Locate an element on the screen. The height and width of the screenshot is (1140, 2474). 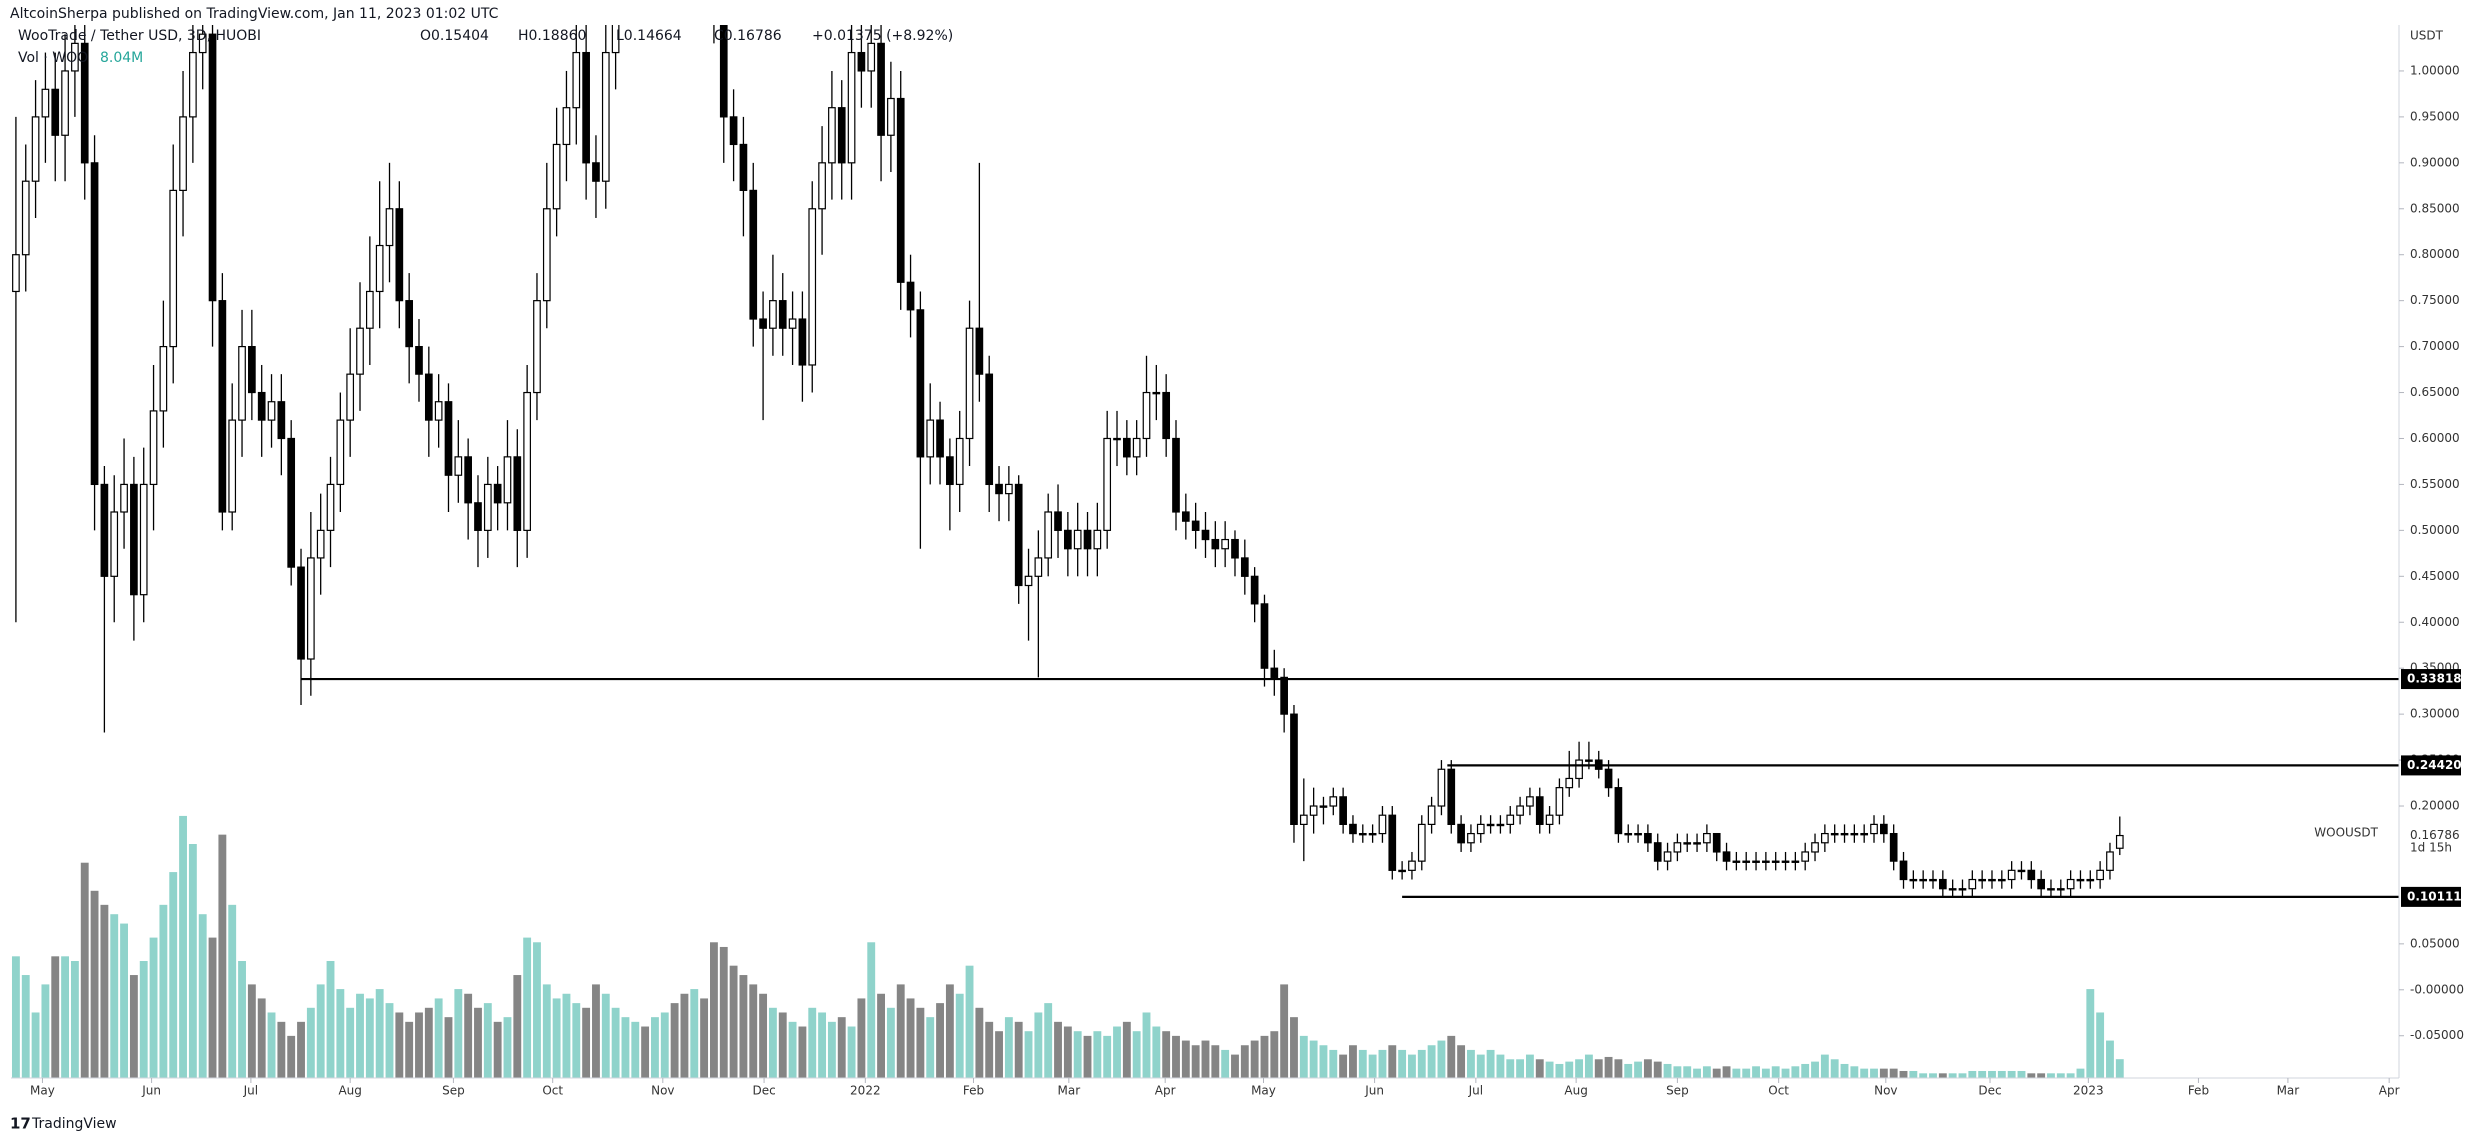
y-tick-label: 0.65000 is located at coordinates (2435, 392).